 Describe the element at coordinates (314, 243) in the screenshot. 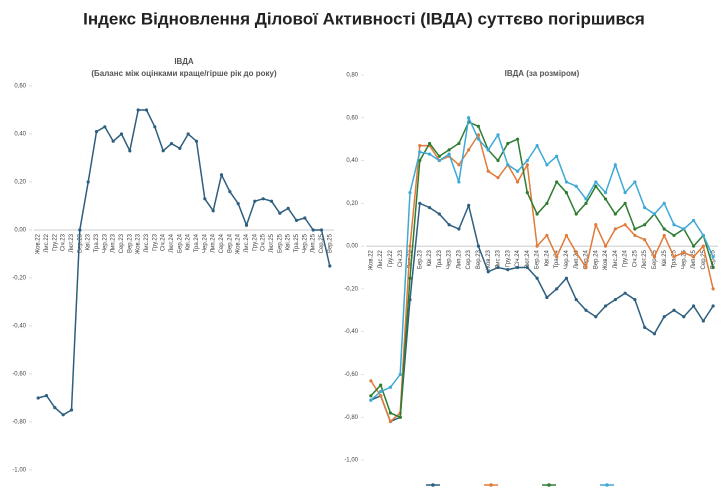

I see `x-tick-label: Лип.25` at that location.